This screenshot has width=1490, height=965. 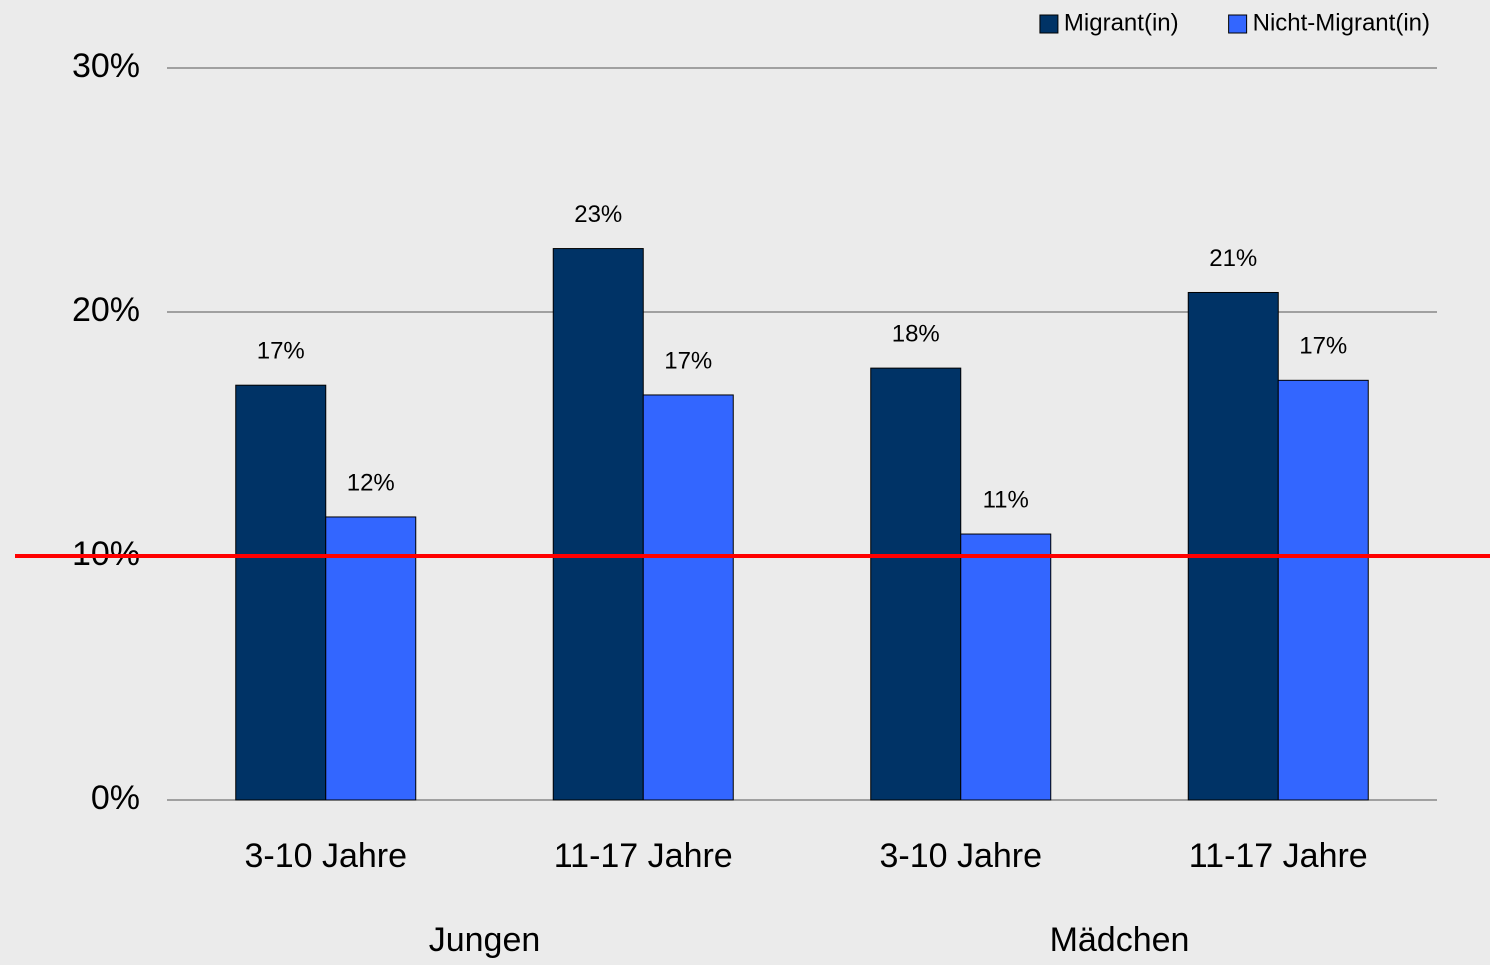 I want to click on value-label: 18%, so click(x=916, y=333).